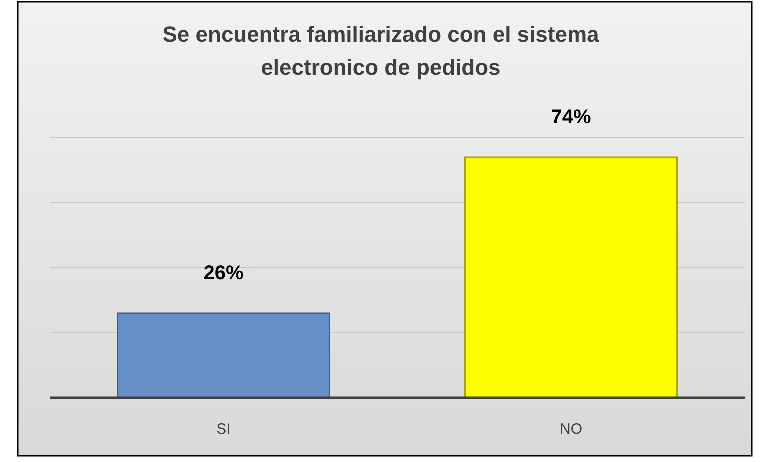 This screenshot has height=462, width=762. Describe the element at coordinates (381, 51) in the screenshot. I see `chart-title: Se encuentra familiarizado con el sistema electronico de pedidos` at that location.